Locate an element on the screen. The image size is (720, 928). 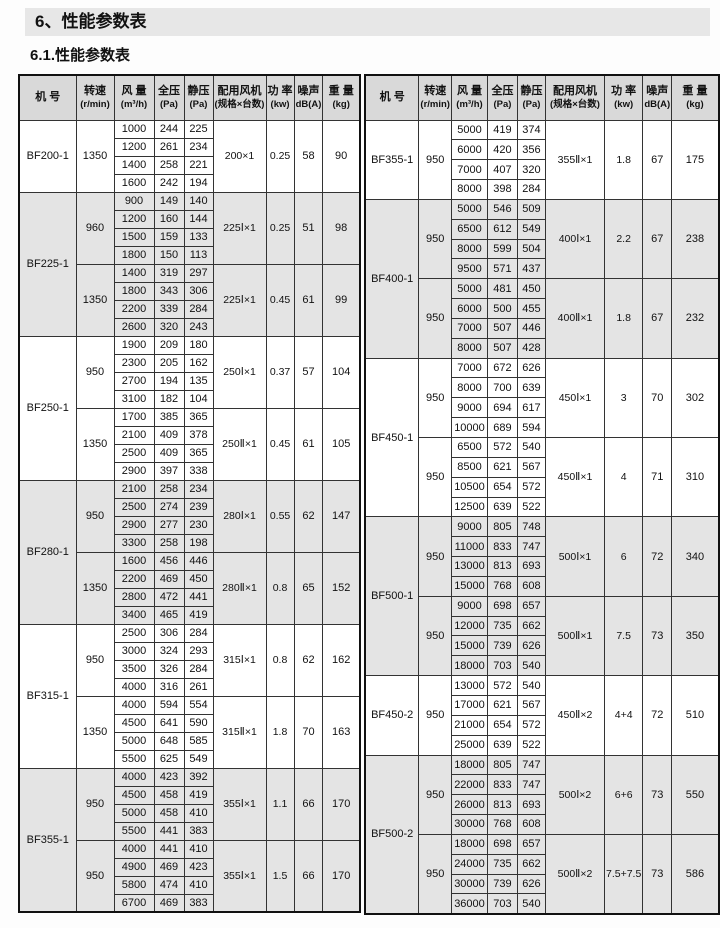
static-pressure-cell: 693 is located at coordinates (531, 566).